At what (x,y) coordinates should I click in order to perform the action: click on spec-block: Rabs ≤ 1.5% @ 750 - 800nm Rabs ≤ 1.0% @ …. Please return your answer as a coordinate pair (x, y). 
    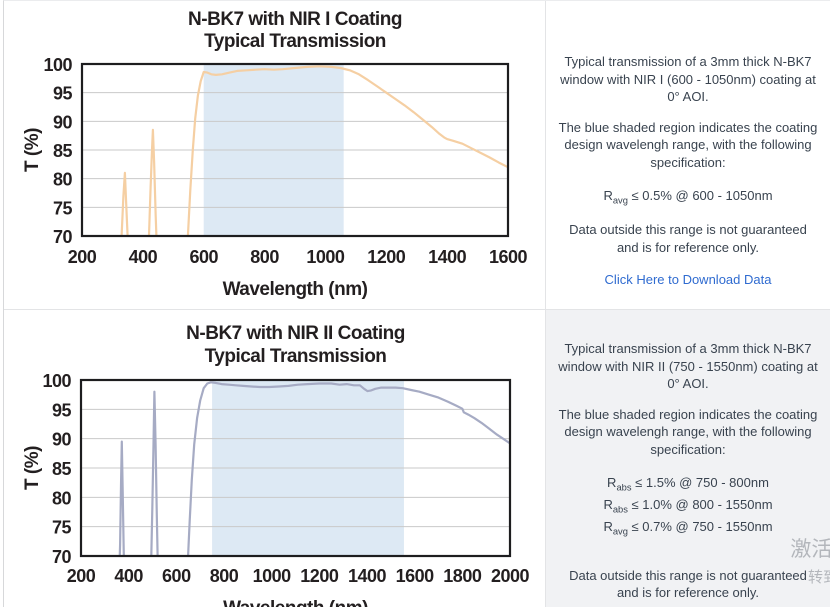
    Looking at the image, I should click on (687, 506).